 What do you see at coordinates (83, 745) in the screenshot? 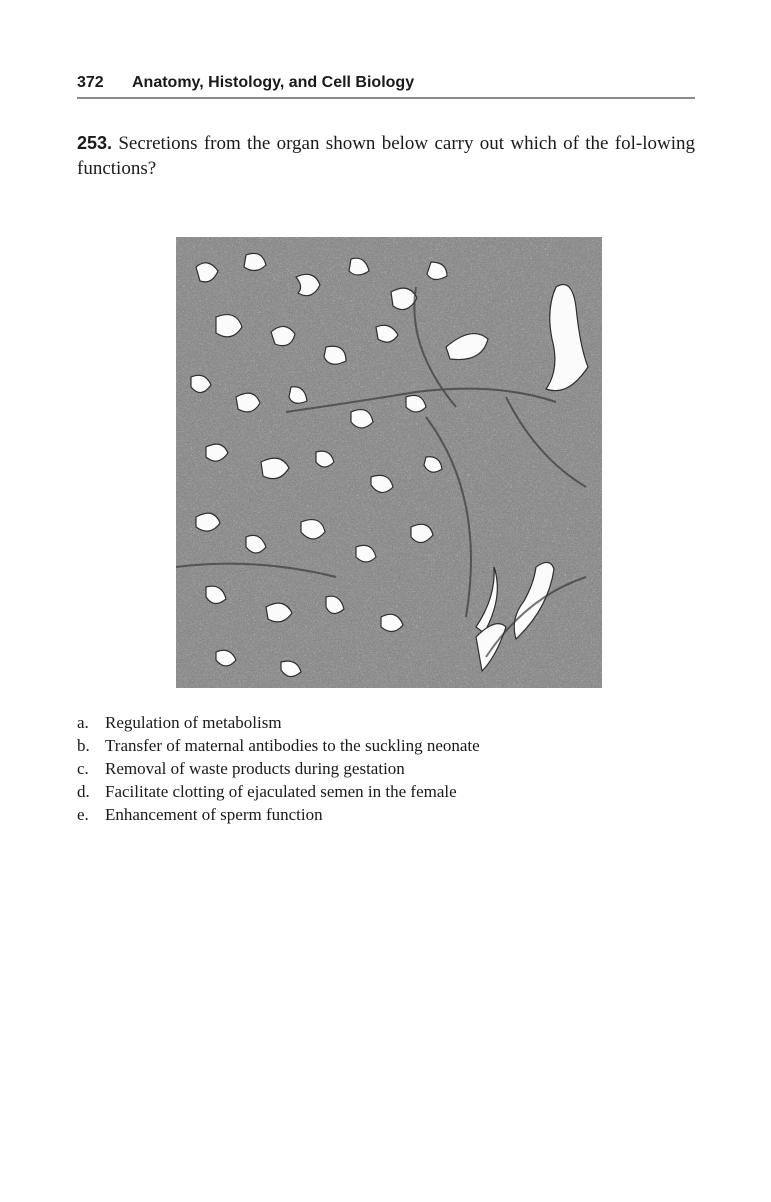
I see `choice-letter: b.` at bounding box center [83, 745].